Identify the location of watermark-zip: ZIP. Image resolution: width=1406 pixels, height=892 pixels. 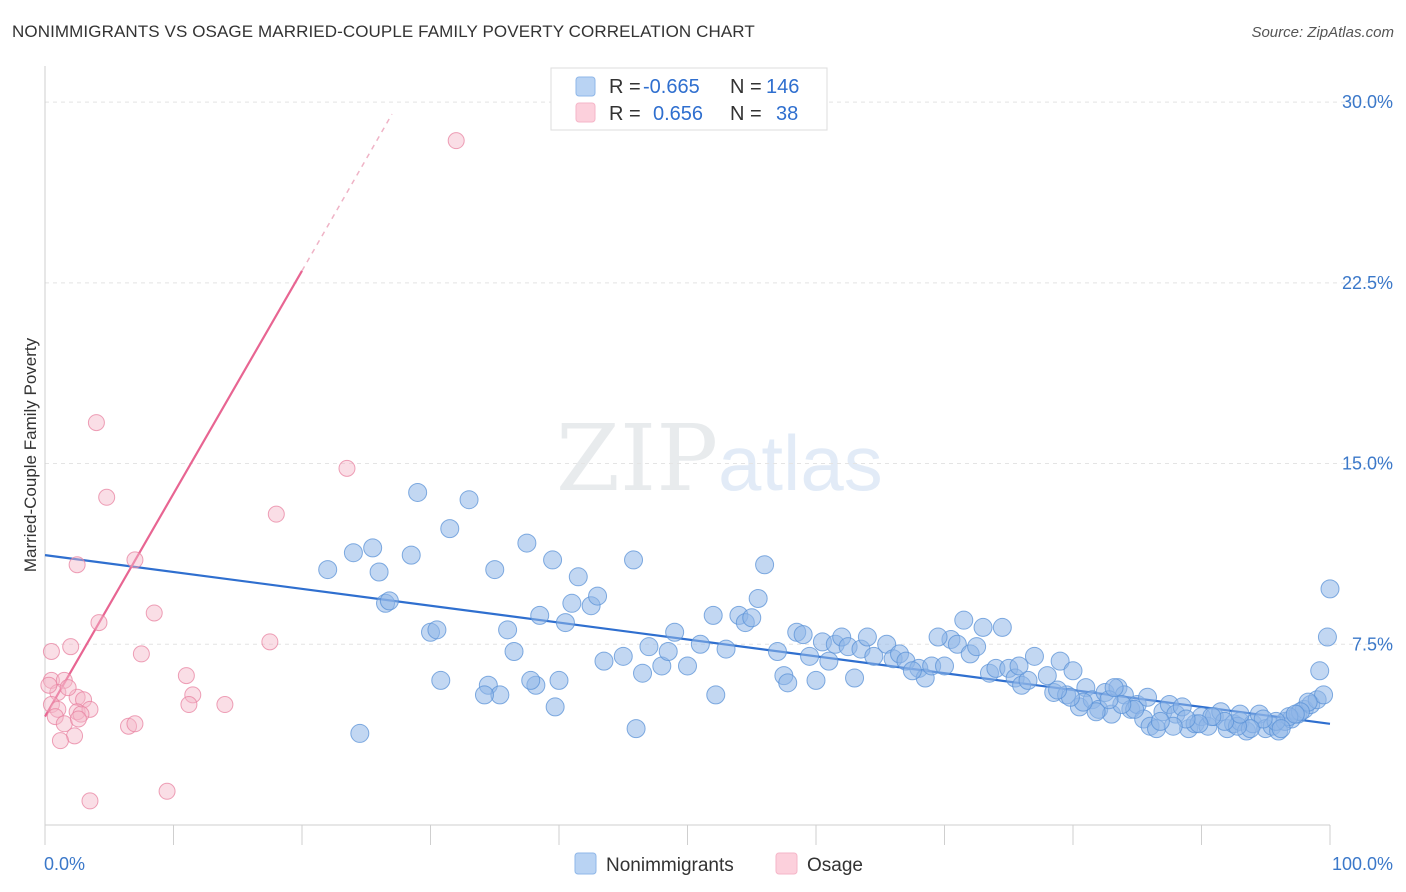
(637, 458).